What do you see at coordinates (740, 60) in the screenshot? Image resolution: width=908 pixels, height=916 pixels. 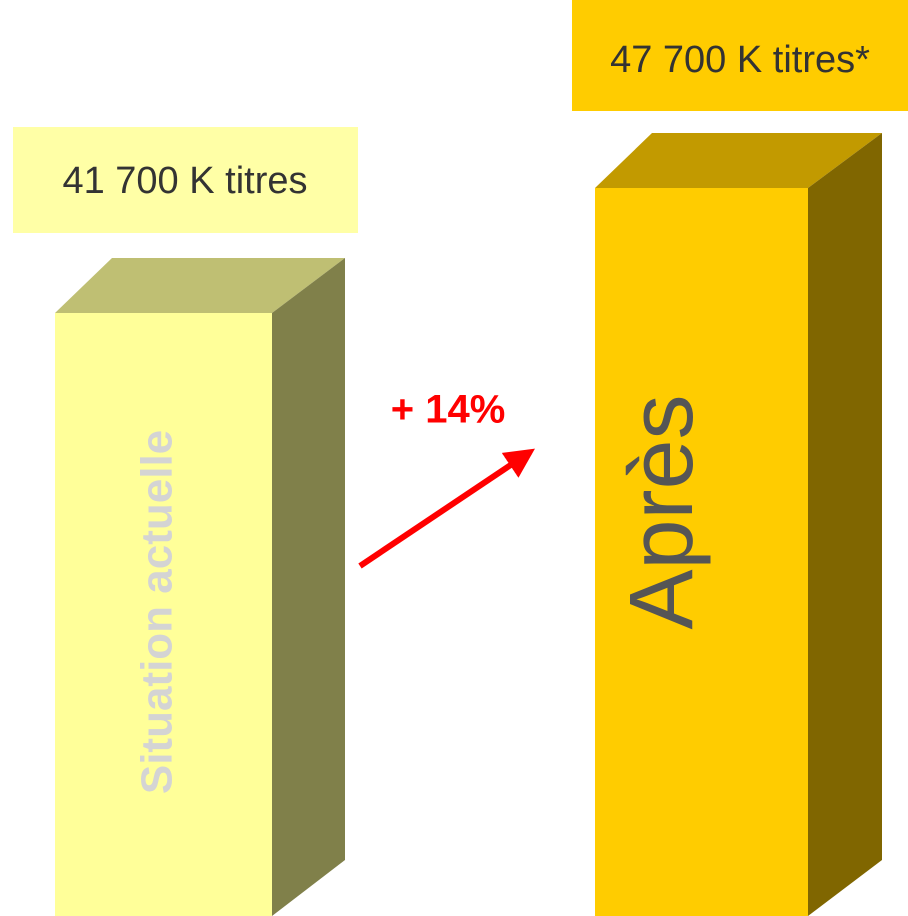 I see `after-label: 47 700 K titres*` at bounding box center [740, 60].